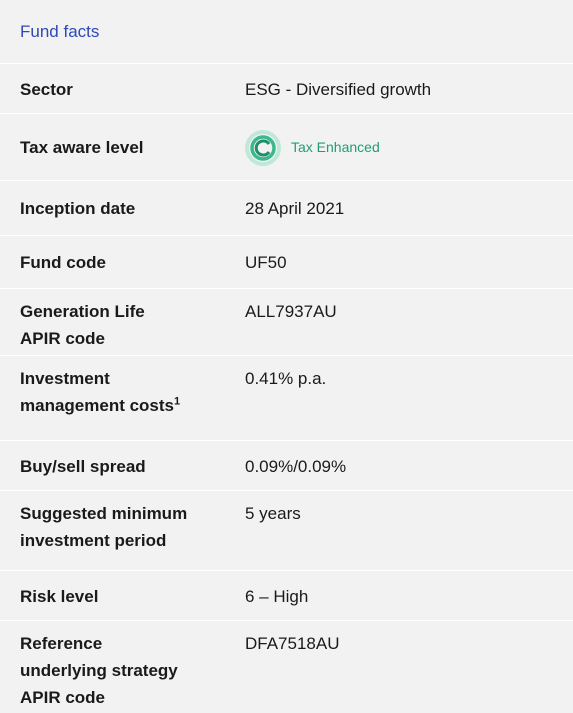 The height and width of the screenshot is (713, 573). I want to click on section-title: Fund facts, so click(60, 31).